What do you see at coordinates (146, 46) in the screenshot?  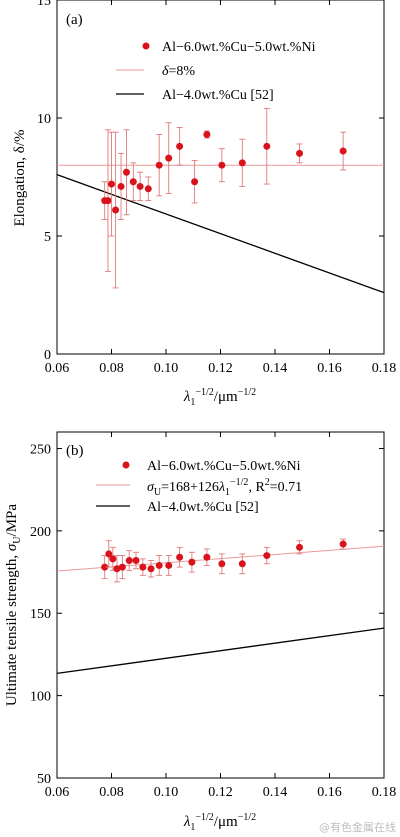 I see `legend-marker-points-a` at bounding box center [146, 46].